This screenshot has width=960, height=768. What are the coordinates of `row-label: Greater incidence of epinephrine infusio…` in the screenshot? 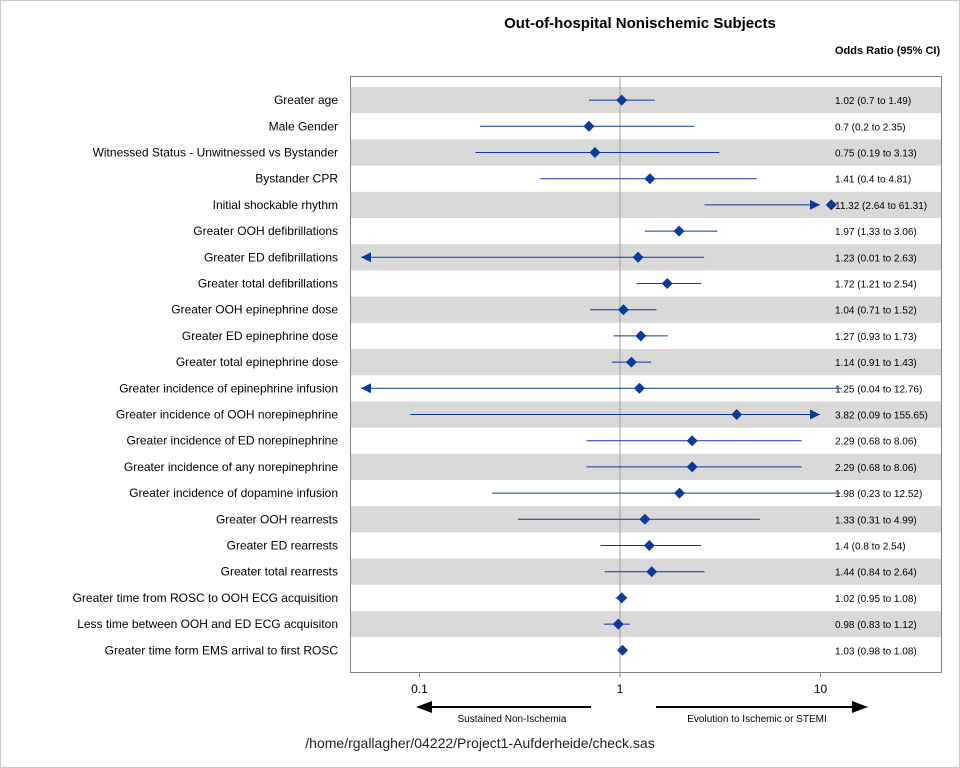 It's located at (228, 388).